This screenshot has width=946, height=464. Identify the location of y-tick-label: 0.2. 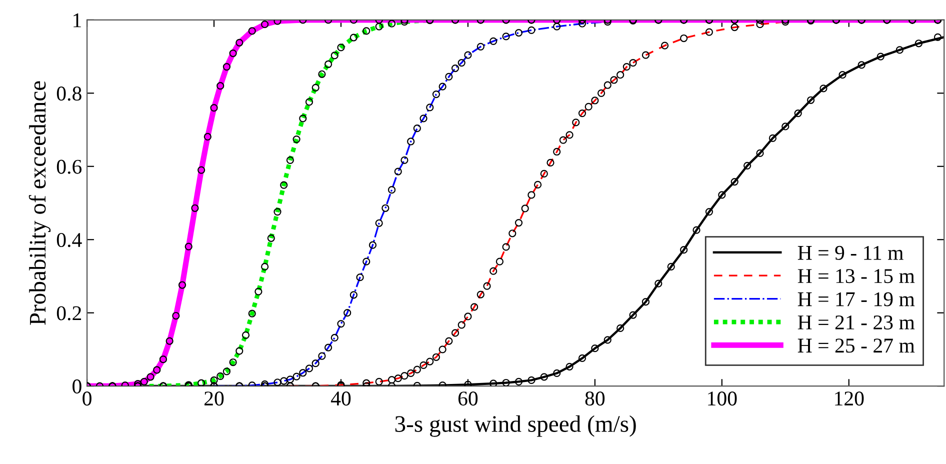
(69, 313).